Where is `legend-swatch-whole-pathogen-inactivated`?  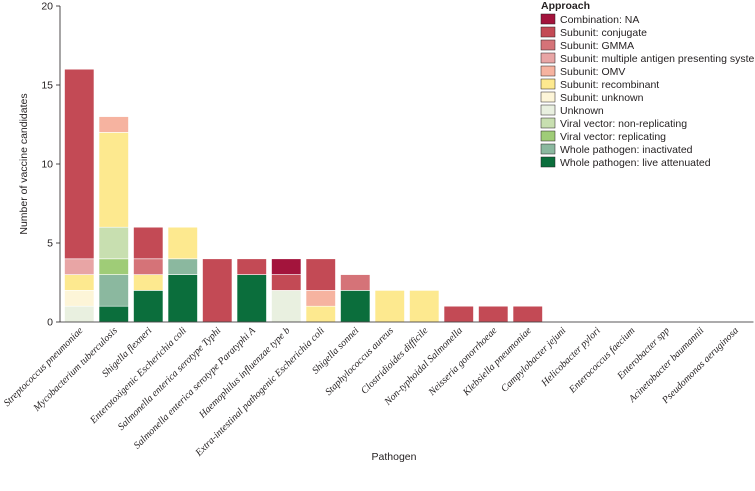
legend-swatch-whole-pathogen-inactivated is located at coordinates (548, 149).